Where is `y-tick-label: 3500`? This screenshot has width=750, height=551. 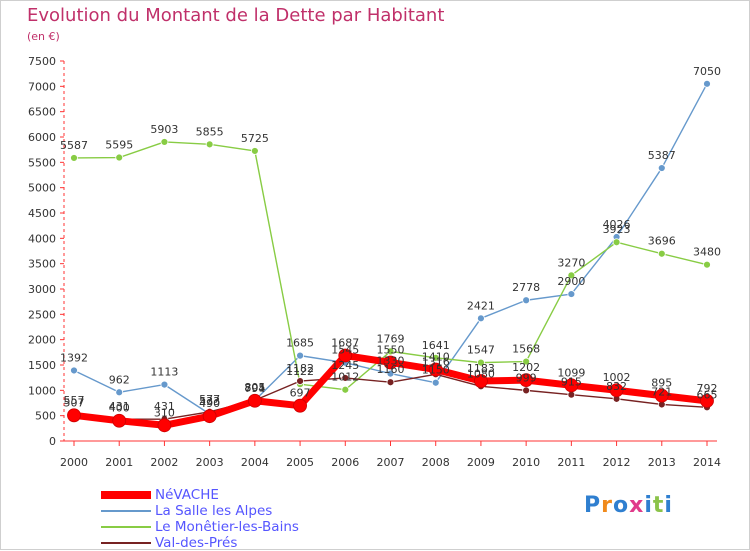 y-tick-label: 3500 is located at coordinates (42, 264).